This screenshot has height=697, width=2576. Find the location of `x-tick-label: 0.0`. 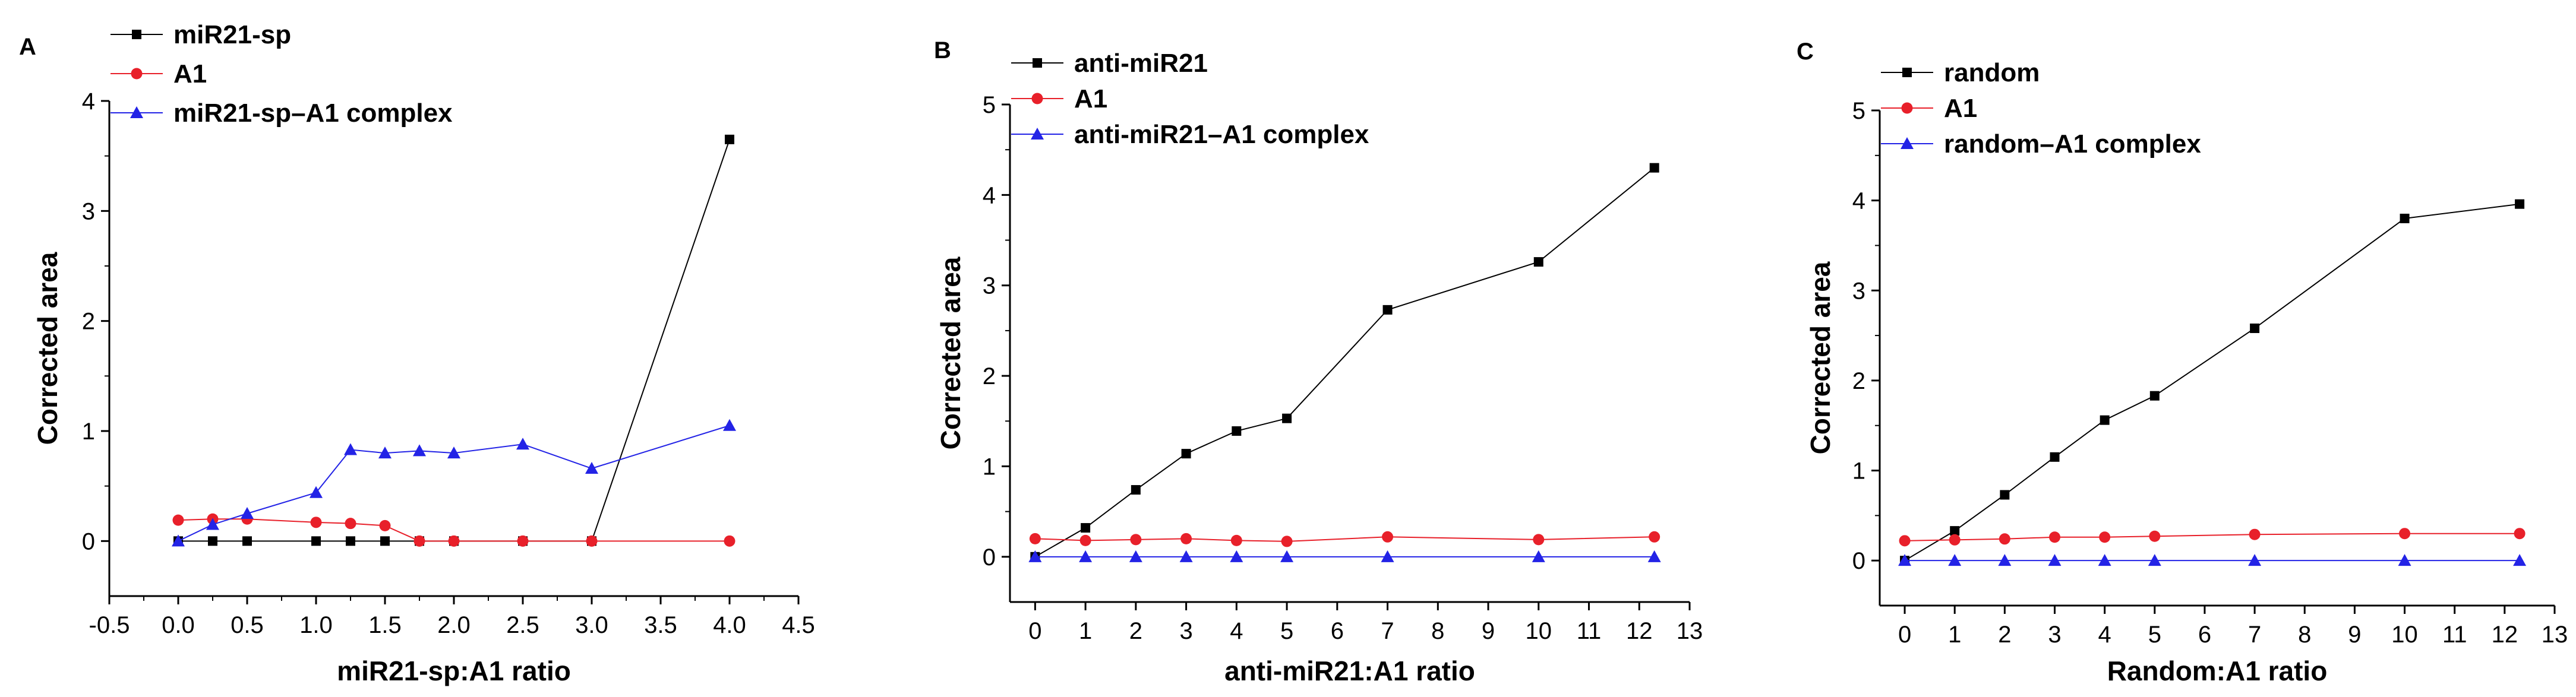

x-tick-label: 0.0 is located at coordinates (178, 625).